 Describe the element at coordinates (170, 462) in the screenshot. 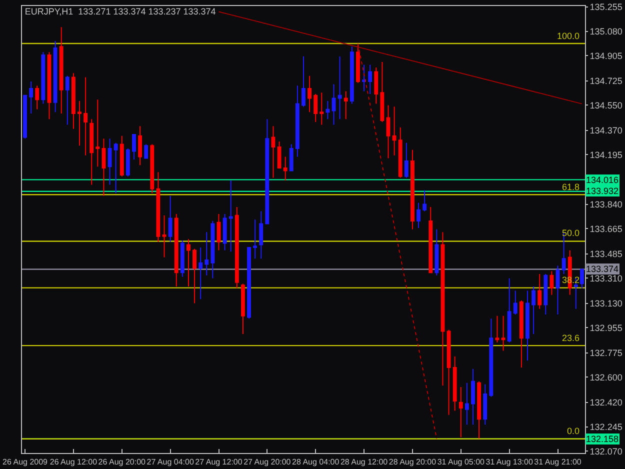

I see `x-tick-label: 27 Aug 04:00` at that location.